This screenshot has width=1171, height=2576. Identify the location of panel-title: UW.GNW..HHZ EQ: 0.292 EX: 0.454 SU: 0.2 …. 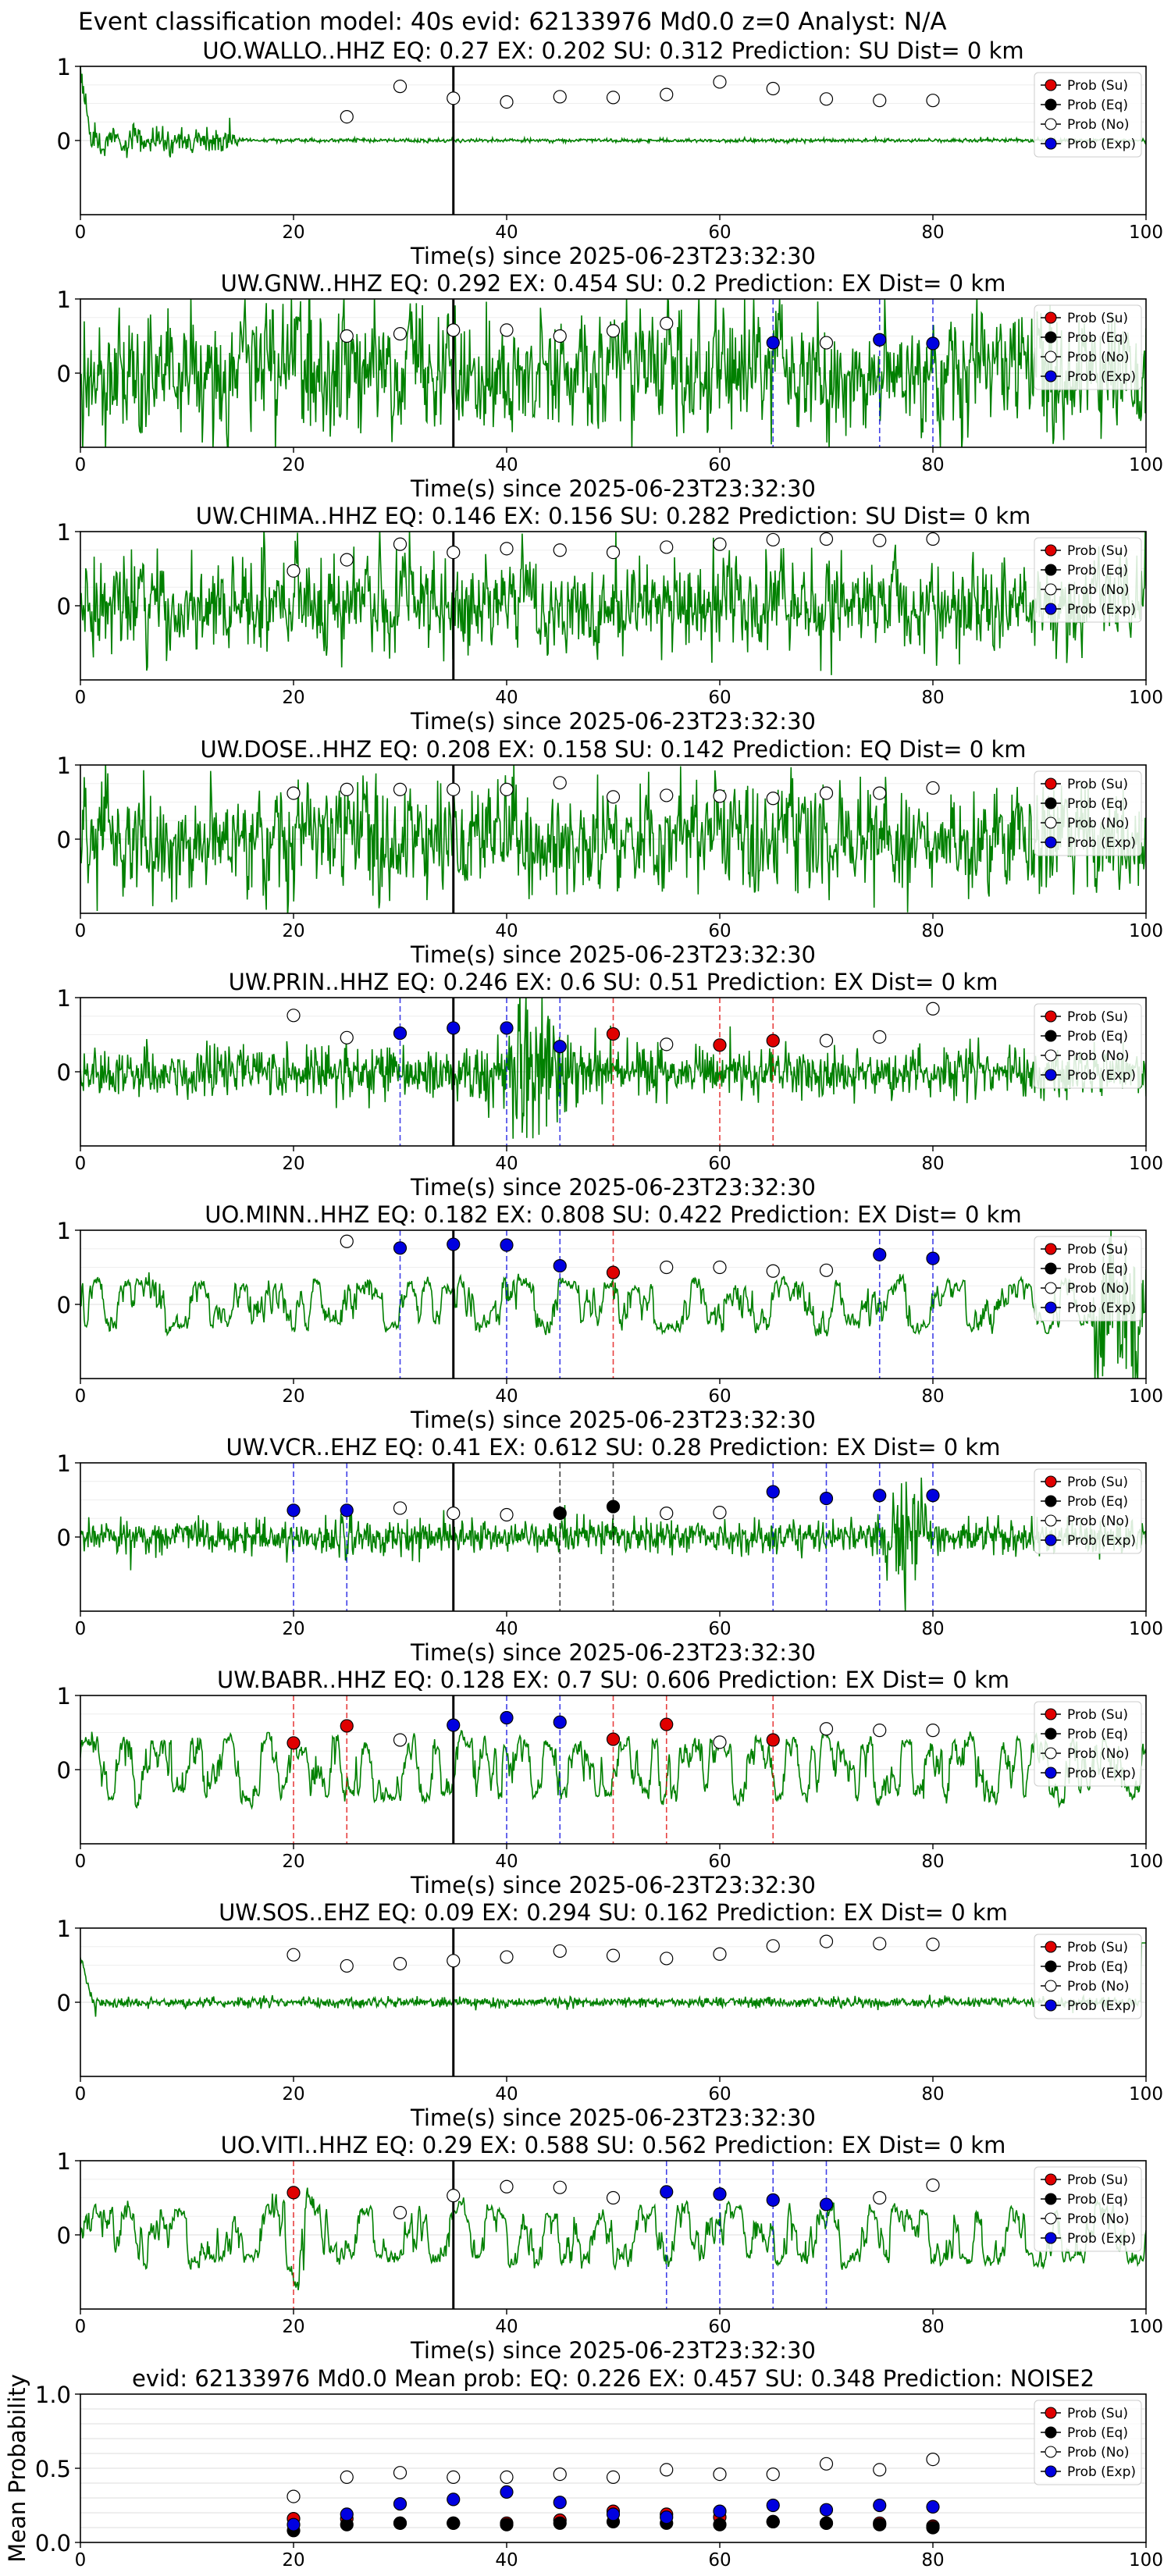
(613, 283).